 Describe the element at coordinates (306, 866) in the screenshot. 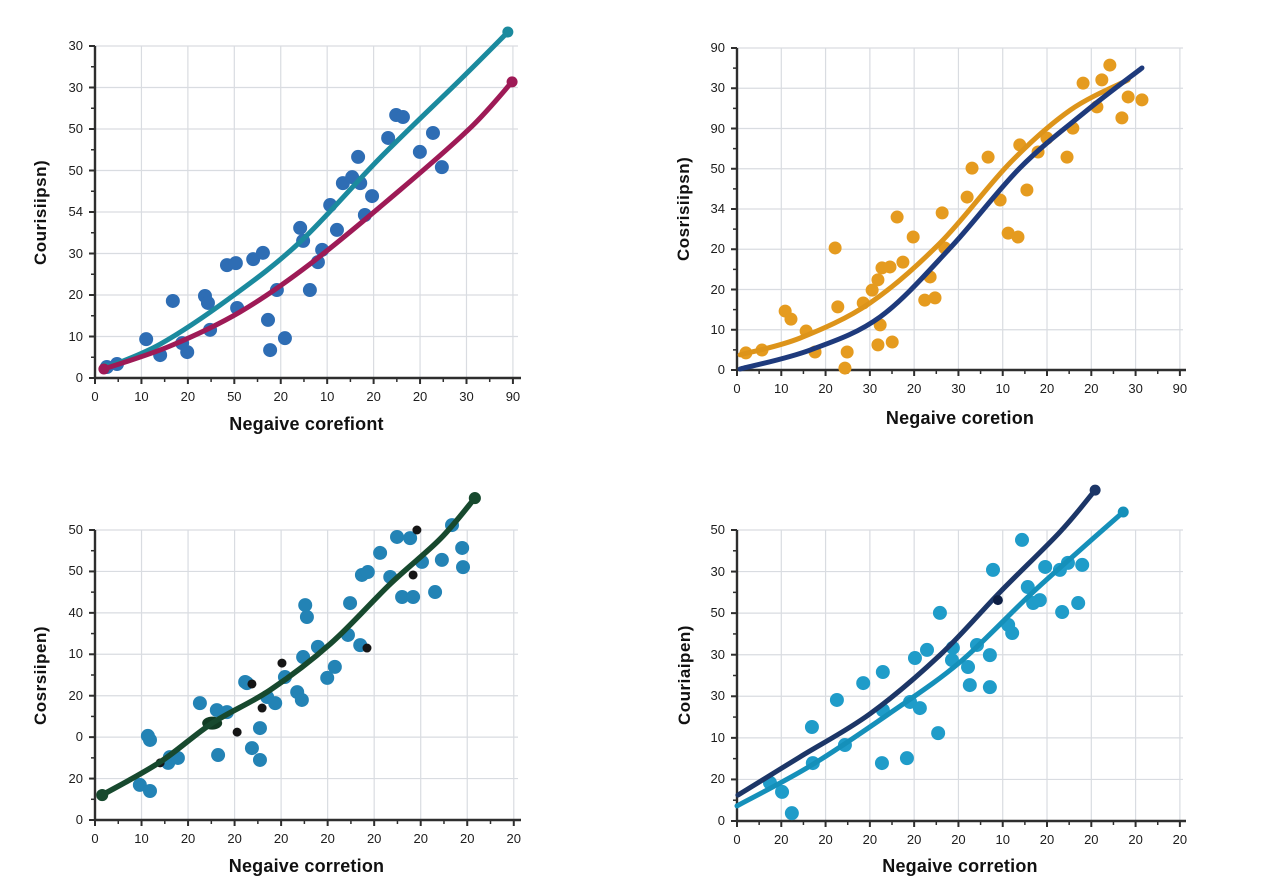

I see `x-axis-title: Negaive corretion` at that location.